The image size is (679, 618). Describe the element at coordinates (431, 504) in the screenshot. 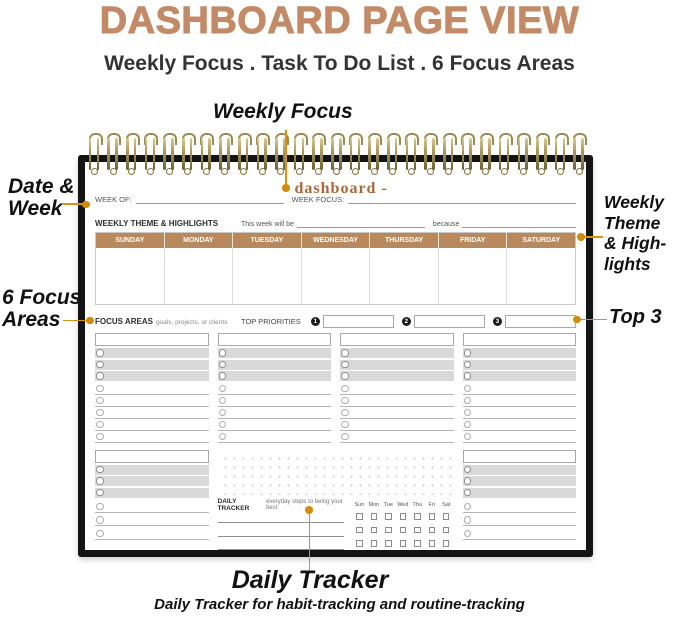

I see `tracker-day-fri: Fri` at that location.